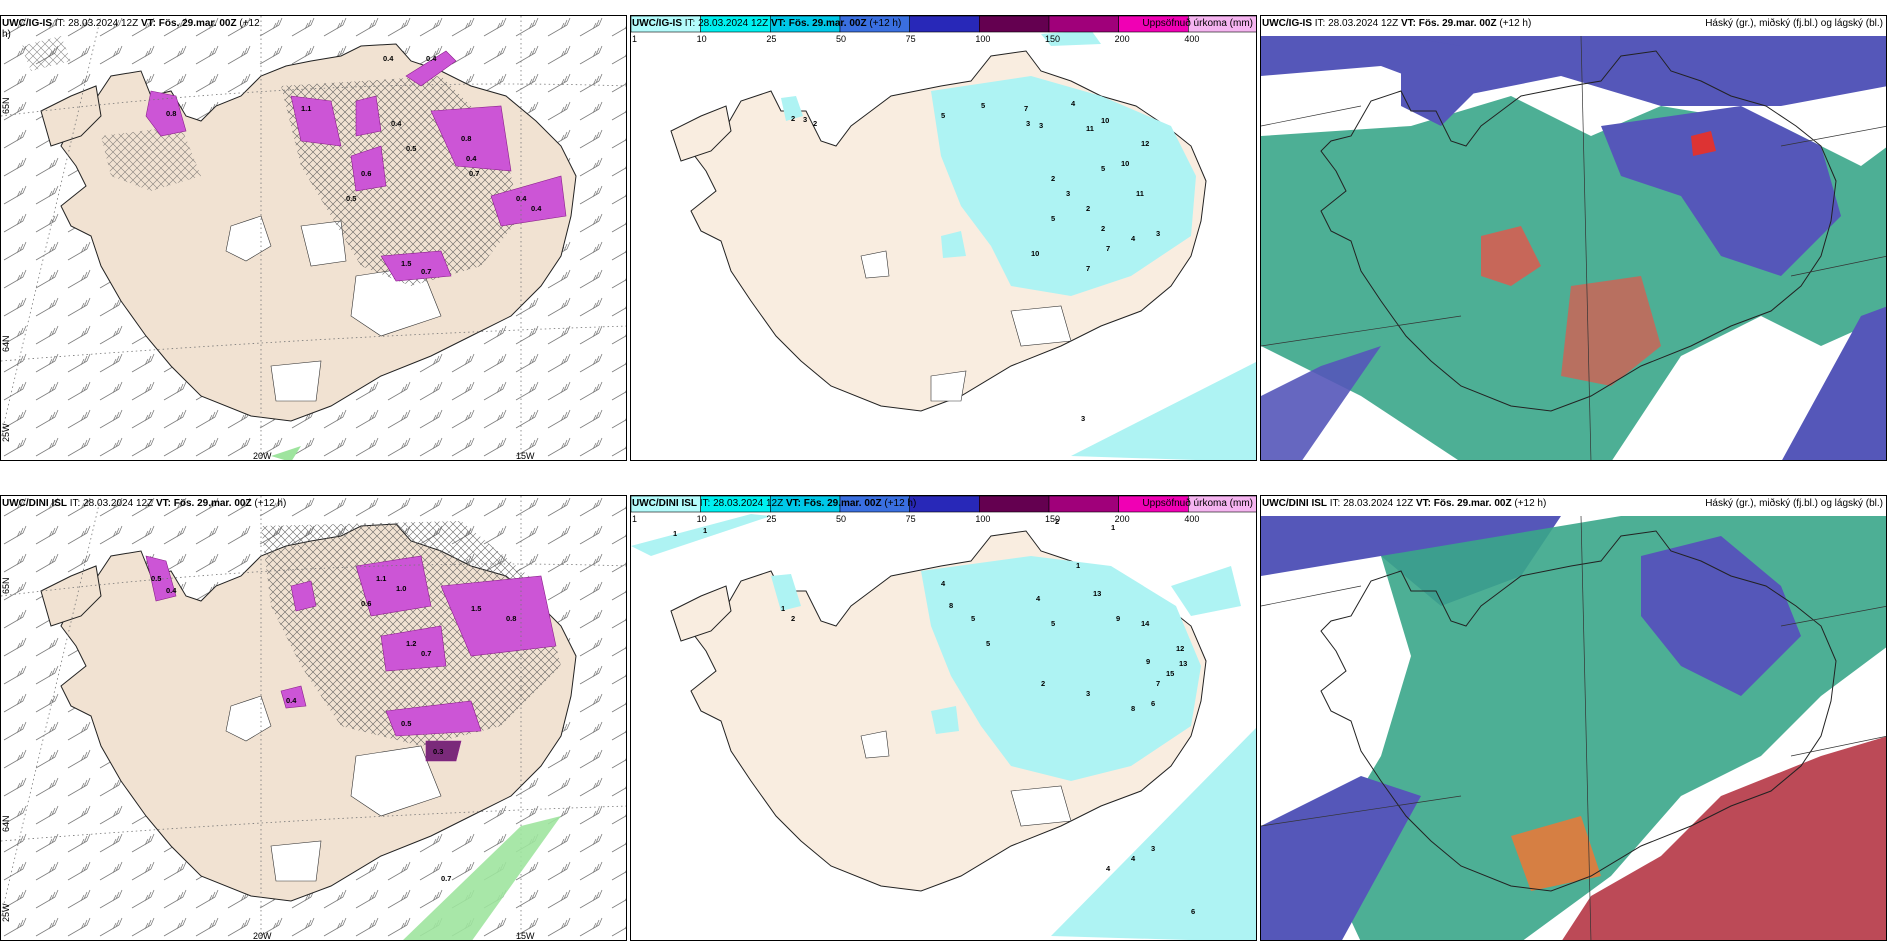  I want to click on panel-variable-label: Uppsöfnuð úrkoma (mm), so click(1197, 23).